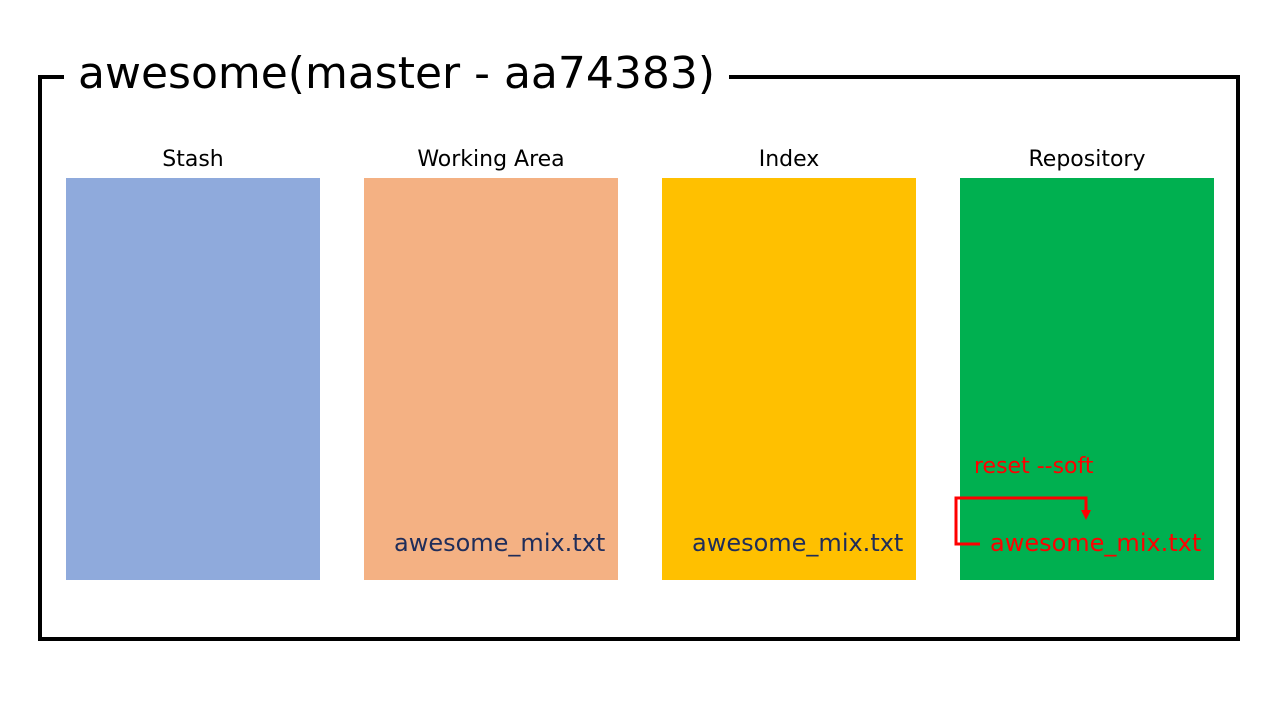 This screenshot has width=1280, height=720. I want to click on index-box, so click(789, 379).